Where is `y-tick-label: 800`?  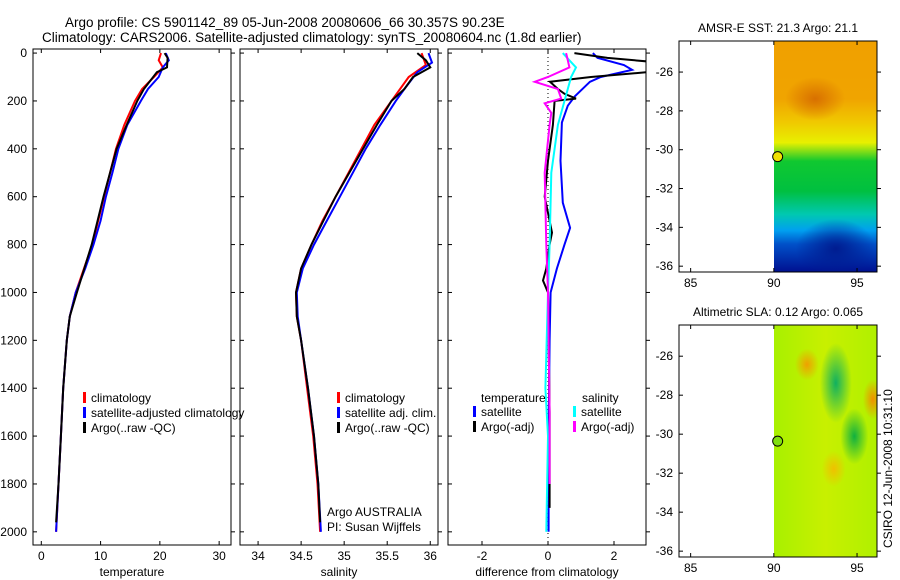 y-tick-label: 800 is located at coordinates (17, 245).